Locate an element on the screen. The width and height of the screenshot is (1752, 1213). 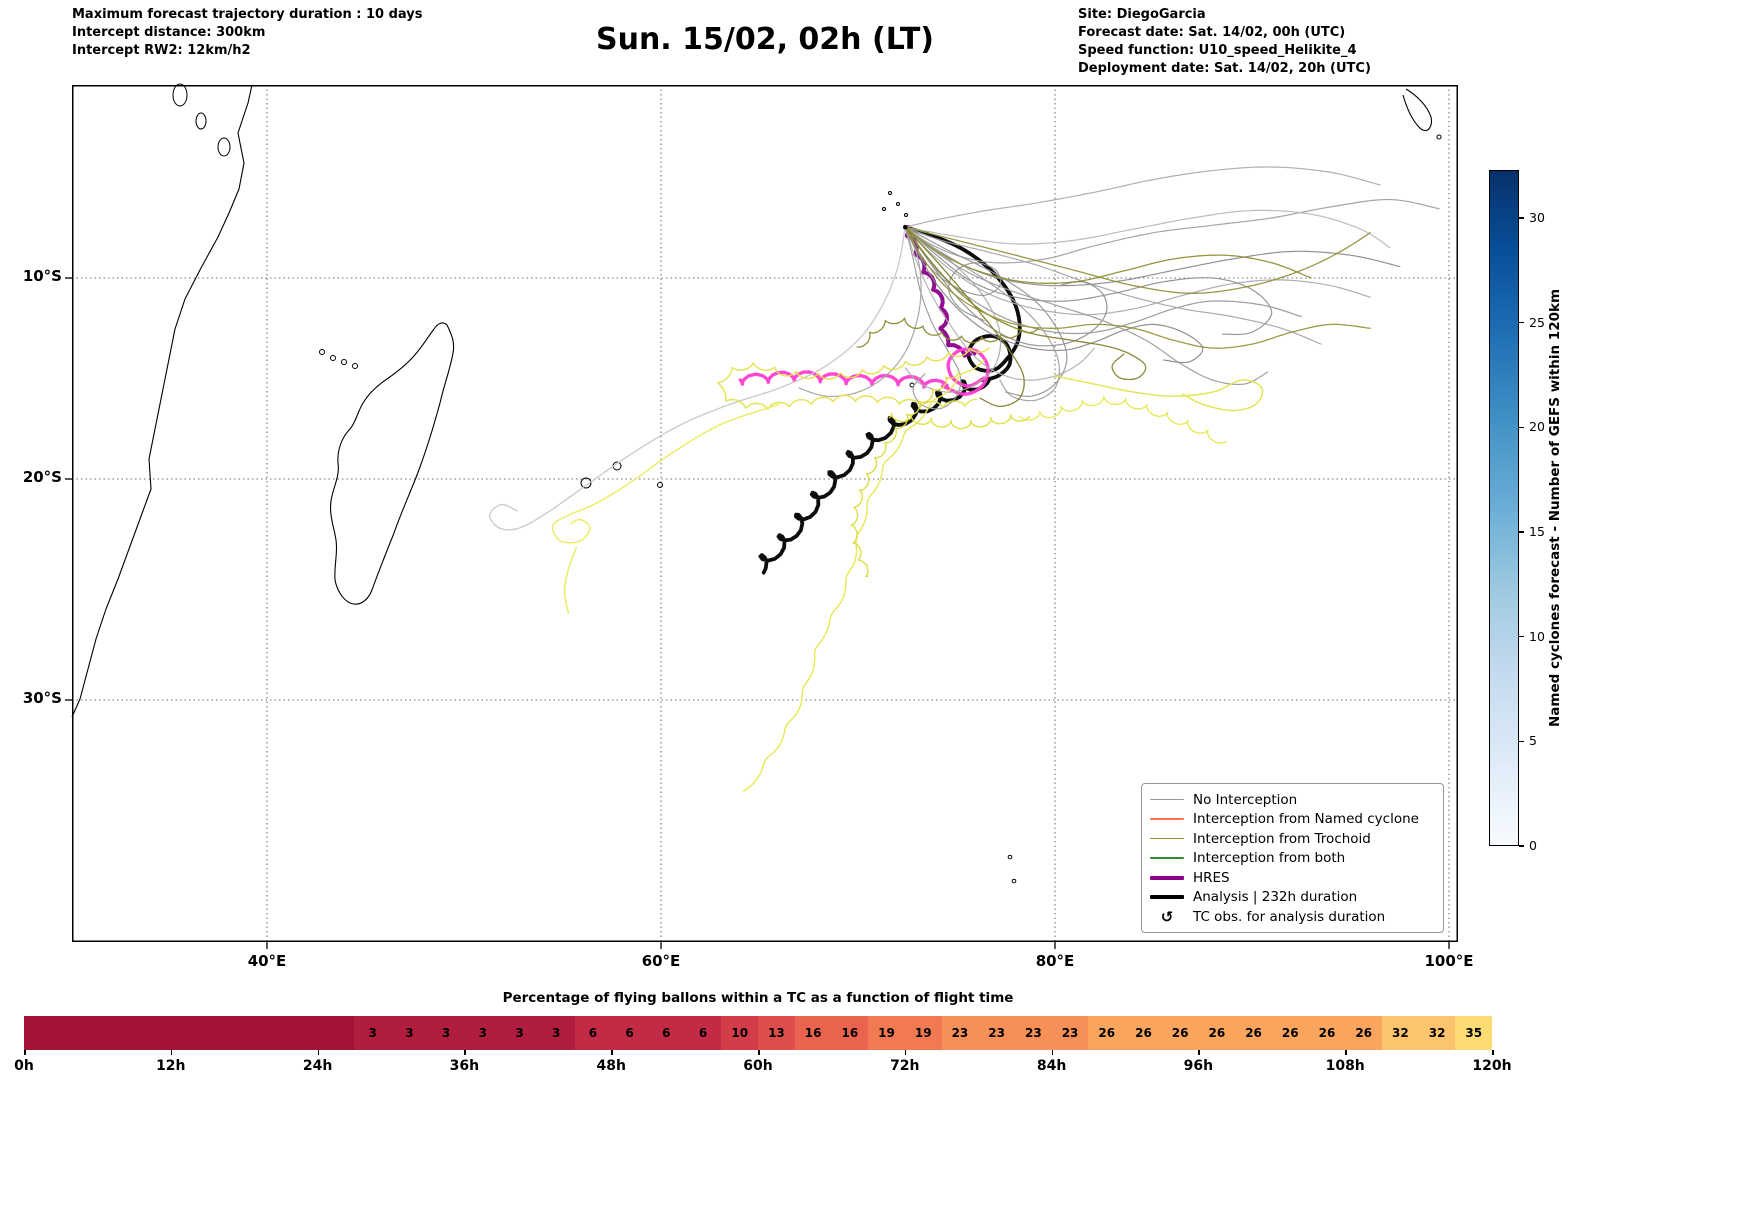
legend-label: TC obs. for analysis duration is located at coordinates (1289, 916).